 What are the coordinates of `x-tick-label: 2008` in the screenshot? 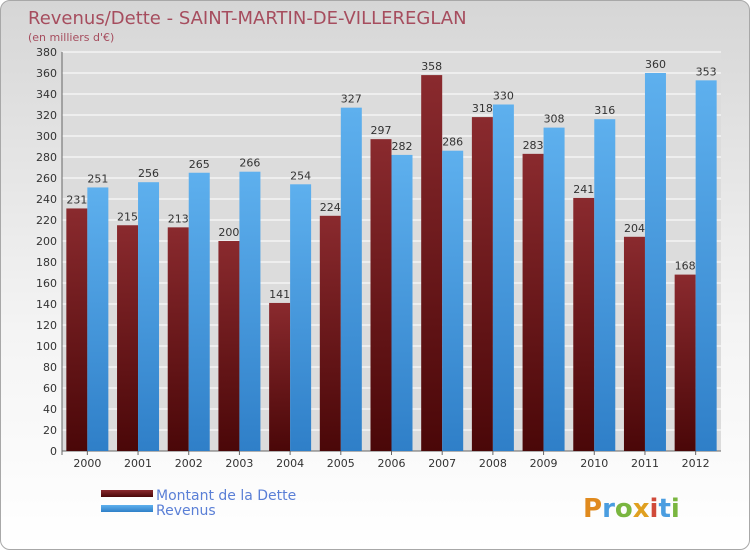 It's located at (493, 463).